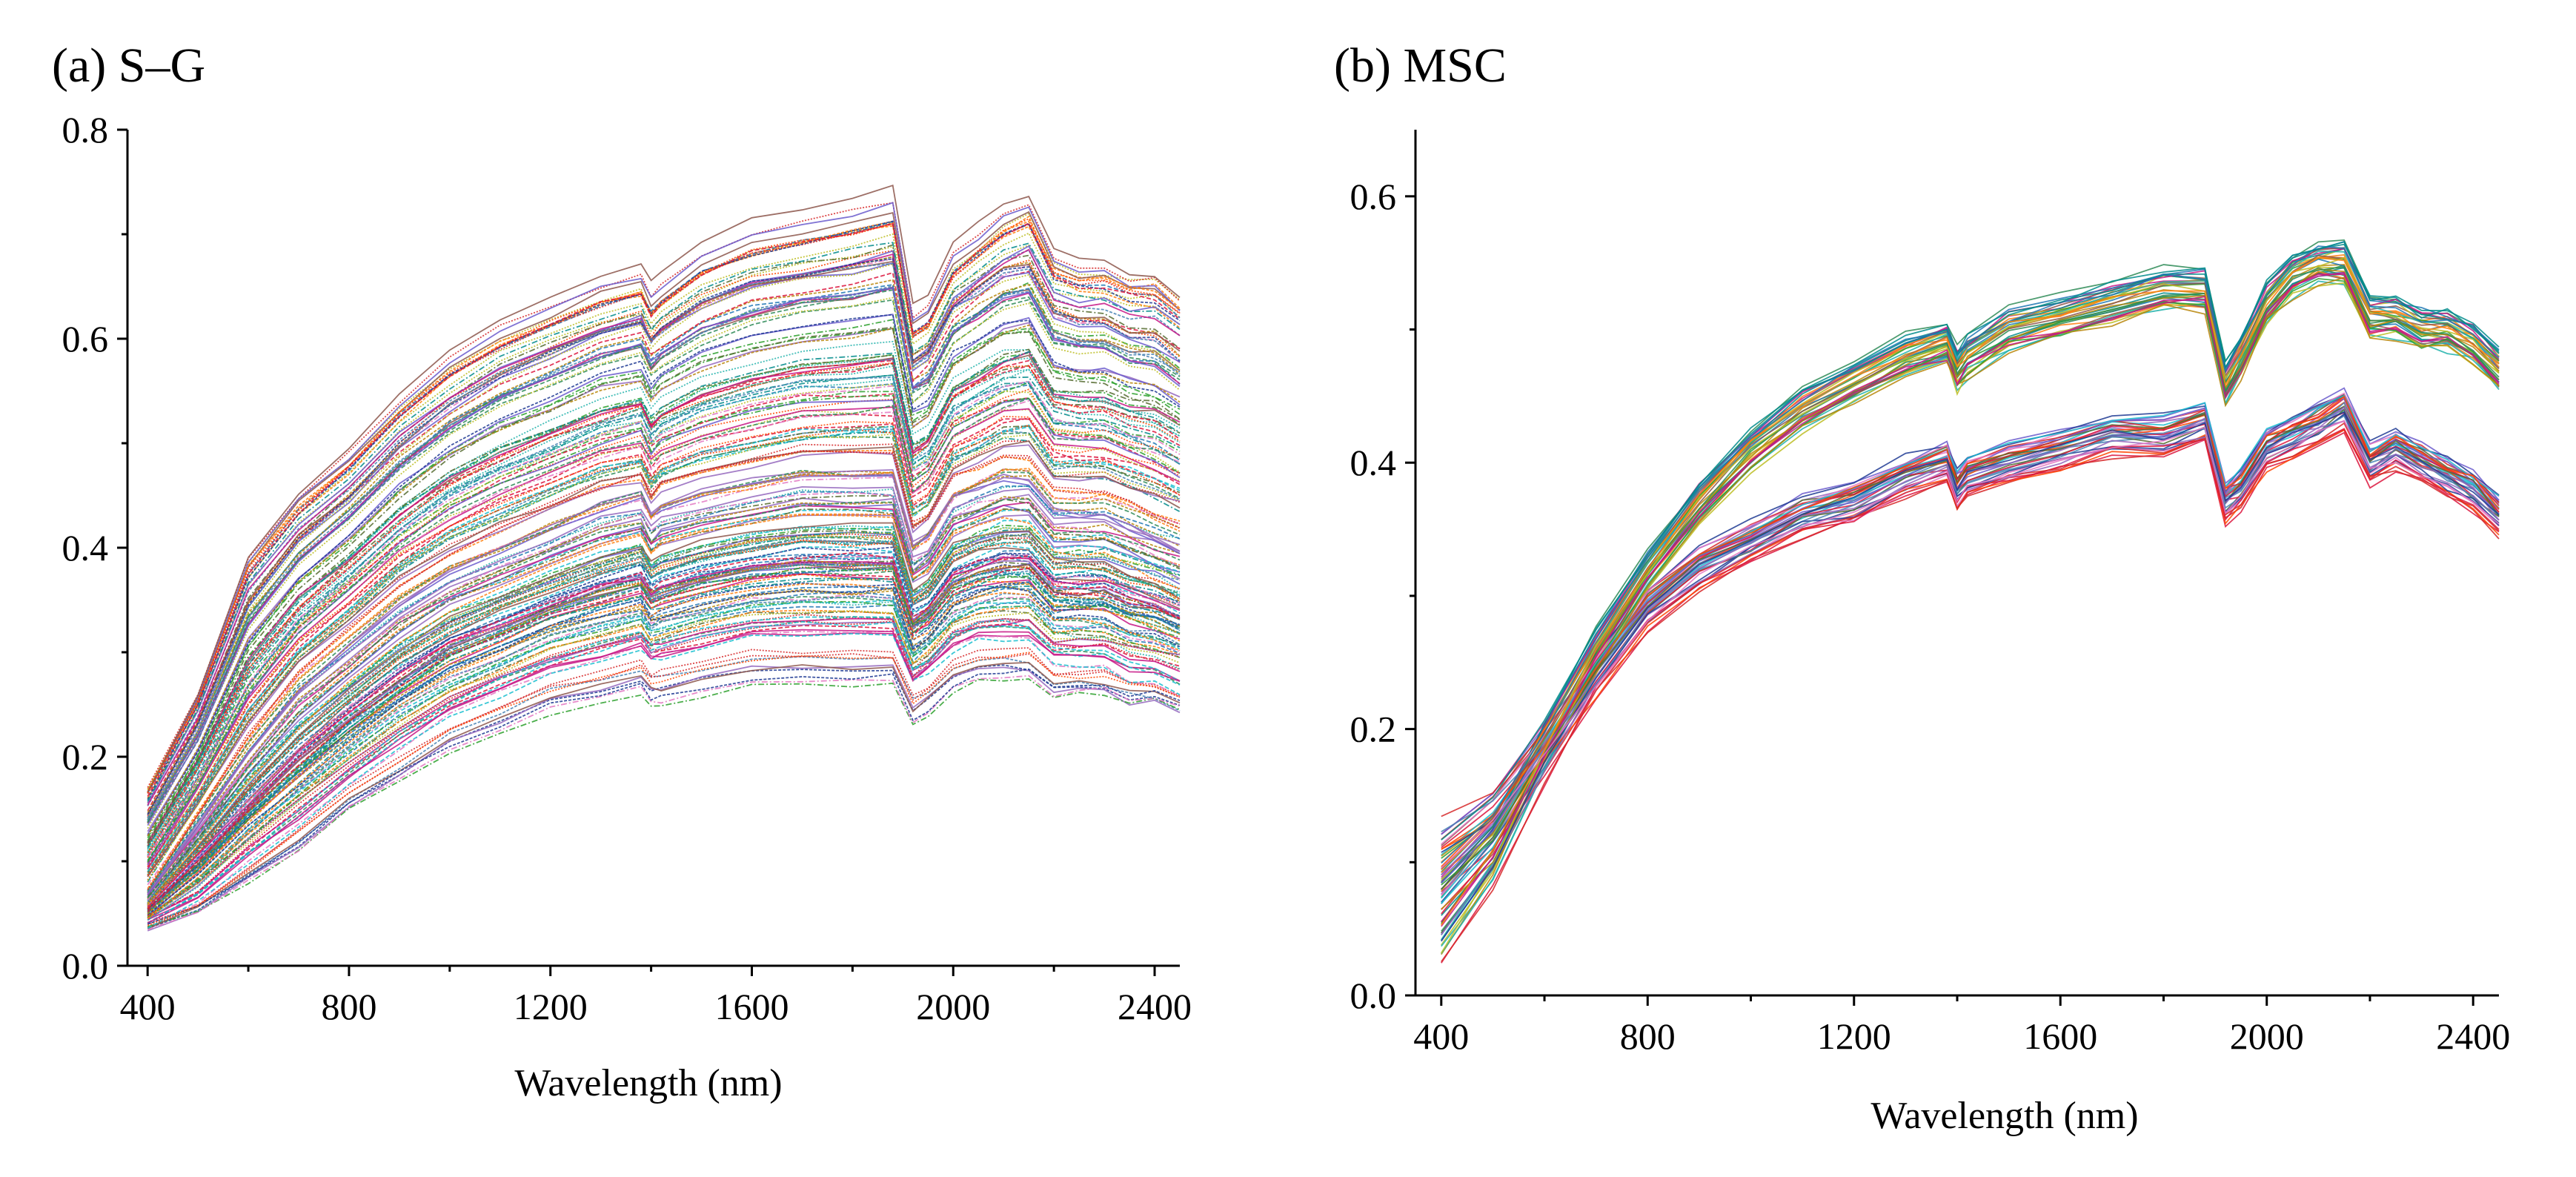  What do you see at coordinates (1648, 1036) in the screenshot?
I see `x-tick-label: 800` at bounding box center [1648, 1036].